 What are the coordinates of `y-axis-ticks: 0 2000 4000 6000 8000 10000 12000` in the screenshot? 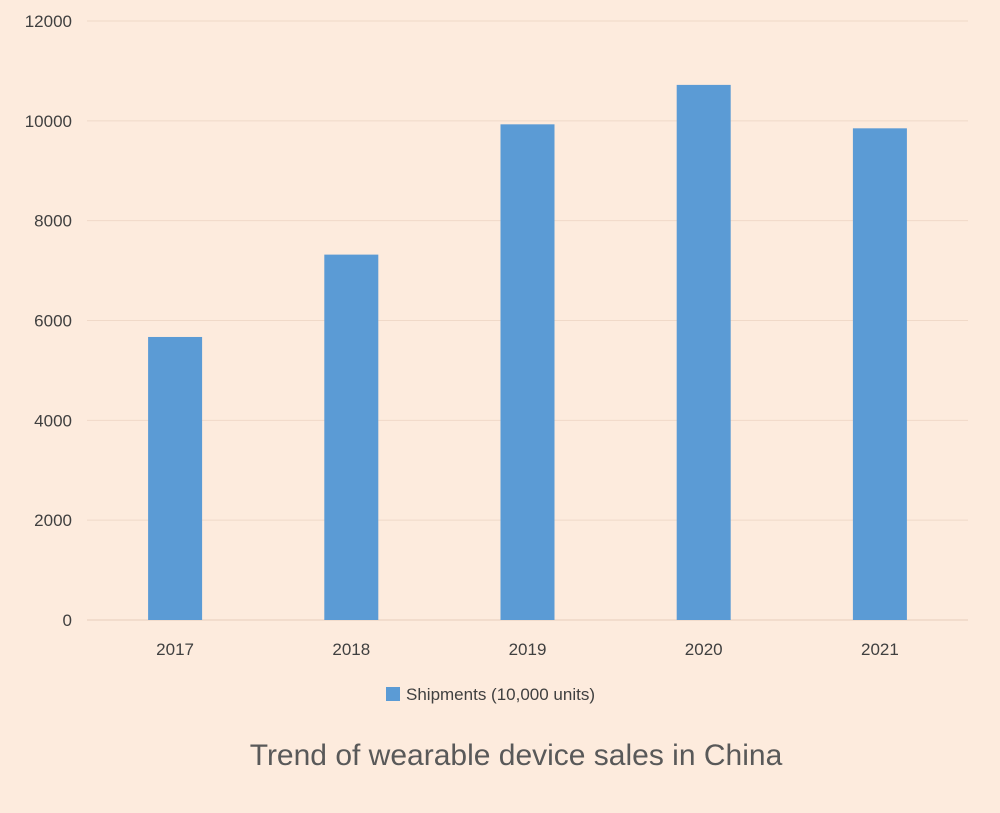 It's located at (48, 321).